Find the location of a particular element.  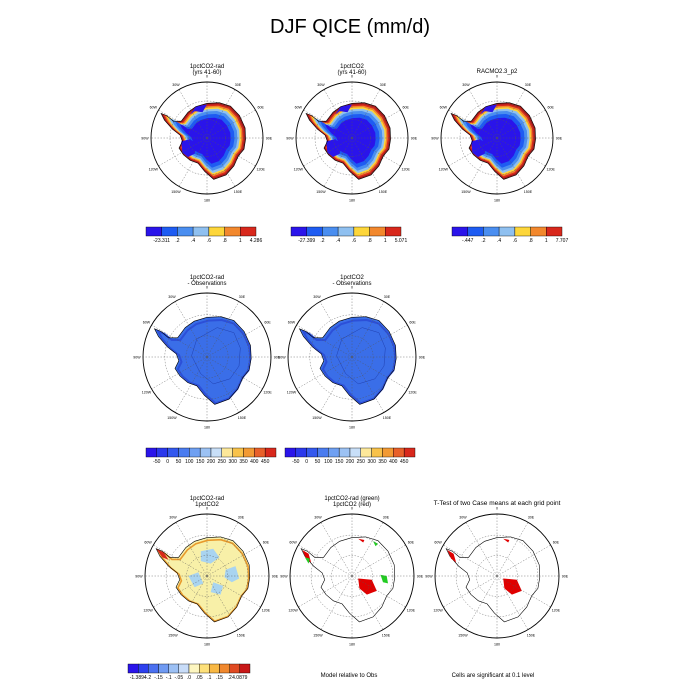

map-field is located at coordinates (202, 360).